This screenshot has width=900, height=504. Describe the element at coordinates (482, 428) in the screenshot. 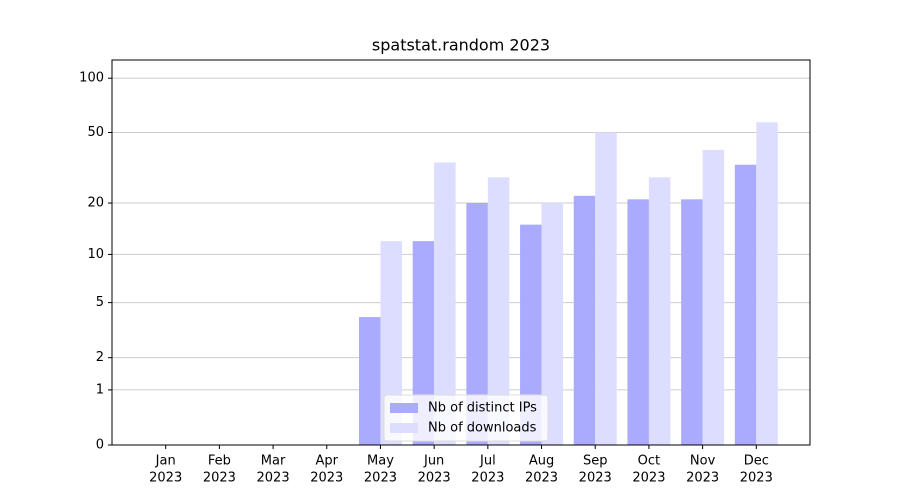

I see `legend-label: Nb of downloads` at that location.